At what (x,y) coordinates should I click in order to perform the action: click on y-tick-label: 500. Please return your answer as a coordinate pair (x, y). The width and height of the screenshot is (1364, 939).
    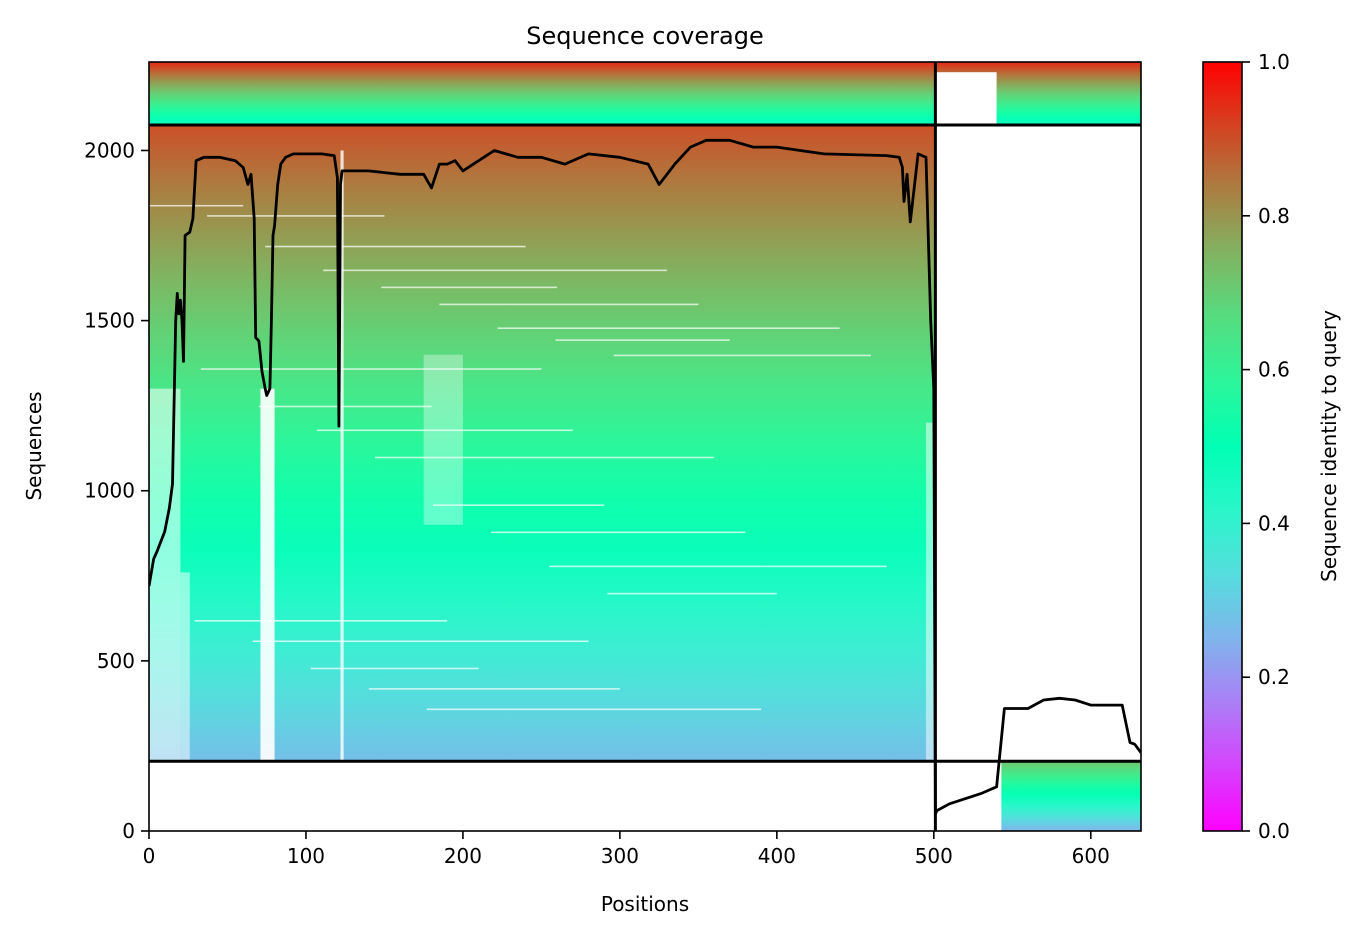
    Looking at the image, I should click on (116, 661).